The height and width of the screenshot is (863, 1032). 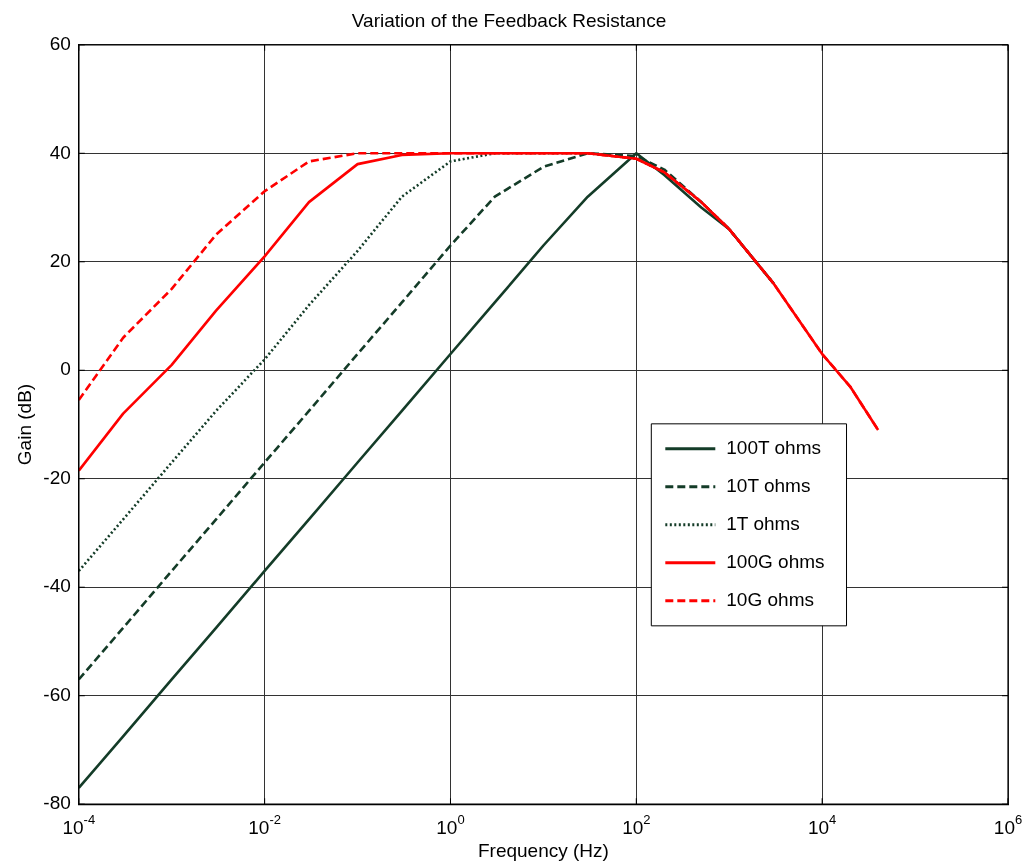 I want to click on legend-label: 10T ohms, so click(x=768, y=486).